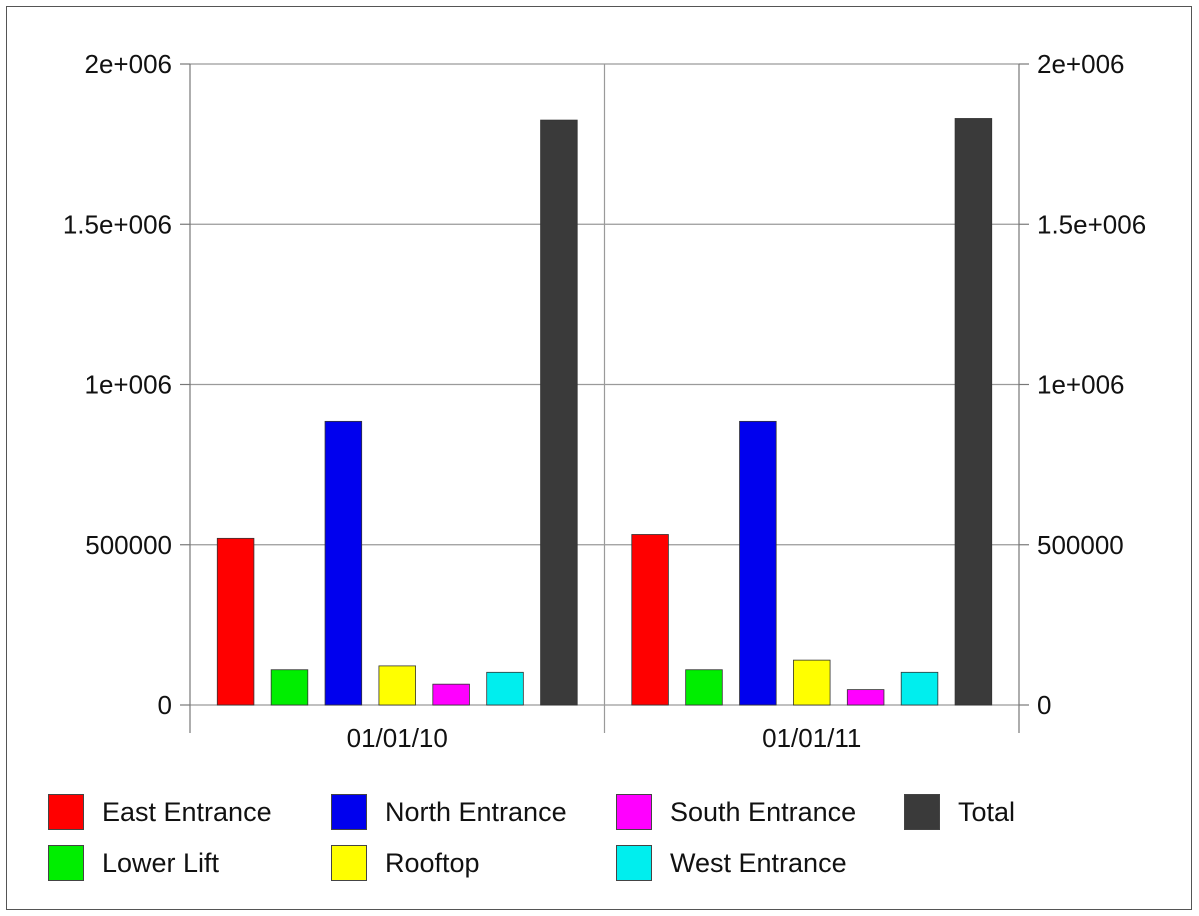  I want to click on y-tick-label-right: 1.5e+006, so click(1091, 224).